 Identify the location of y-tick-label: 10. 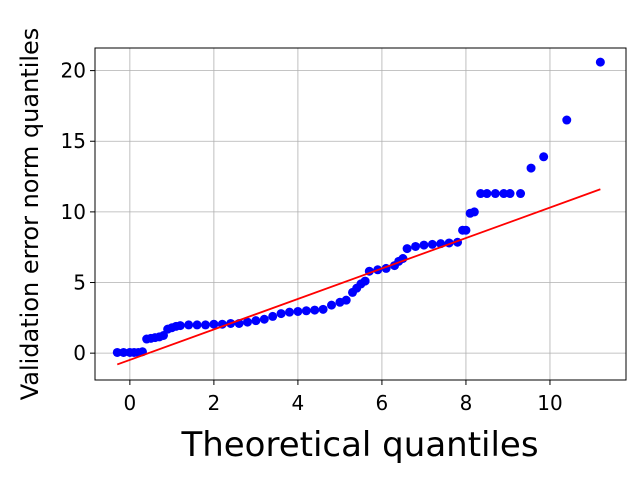
(73, 212).